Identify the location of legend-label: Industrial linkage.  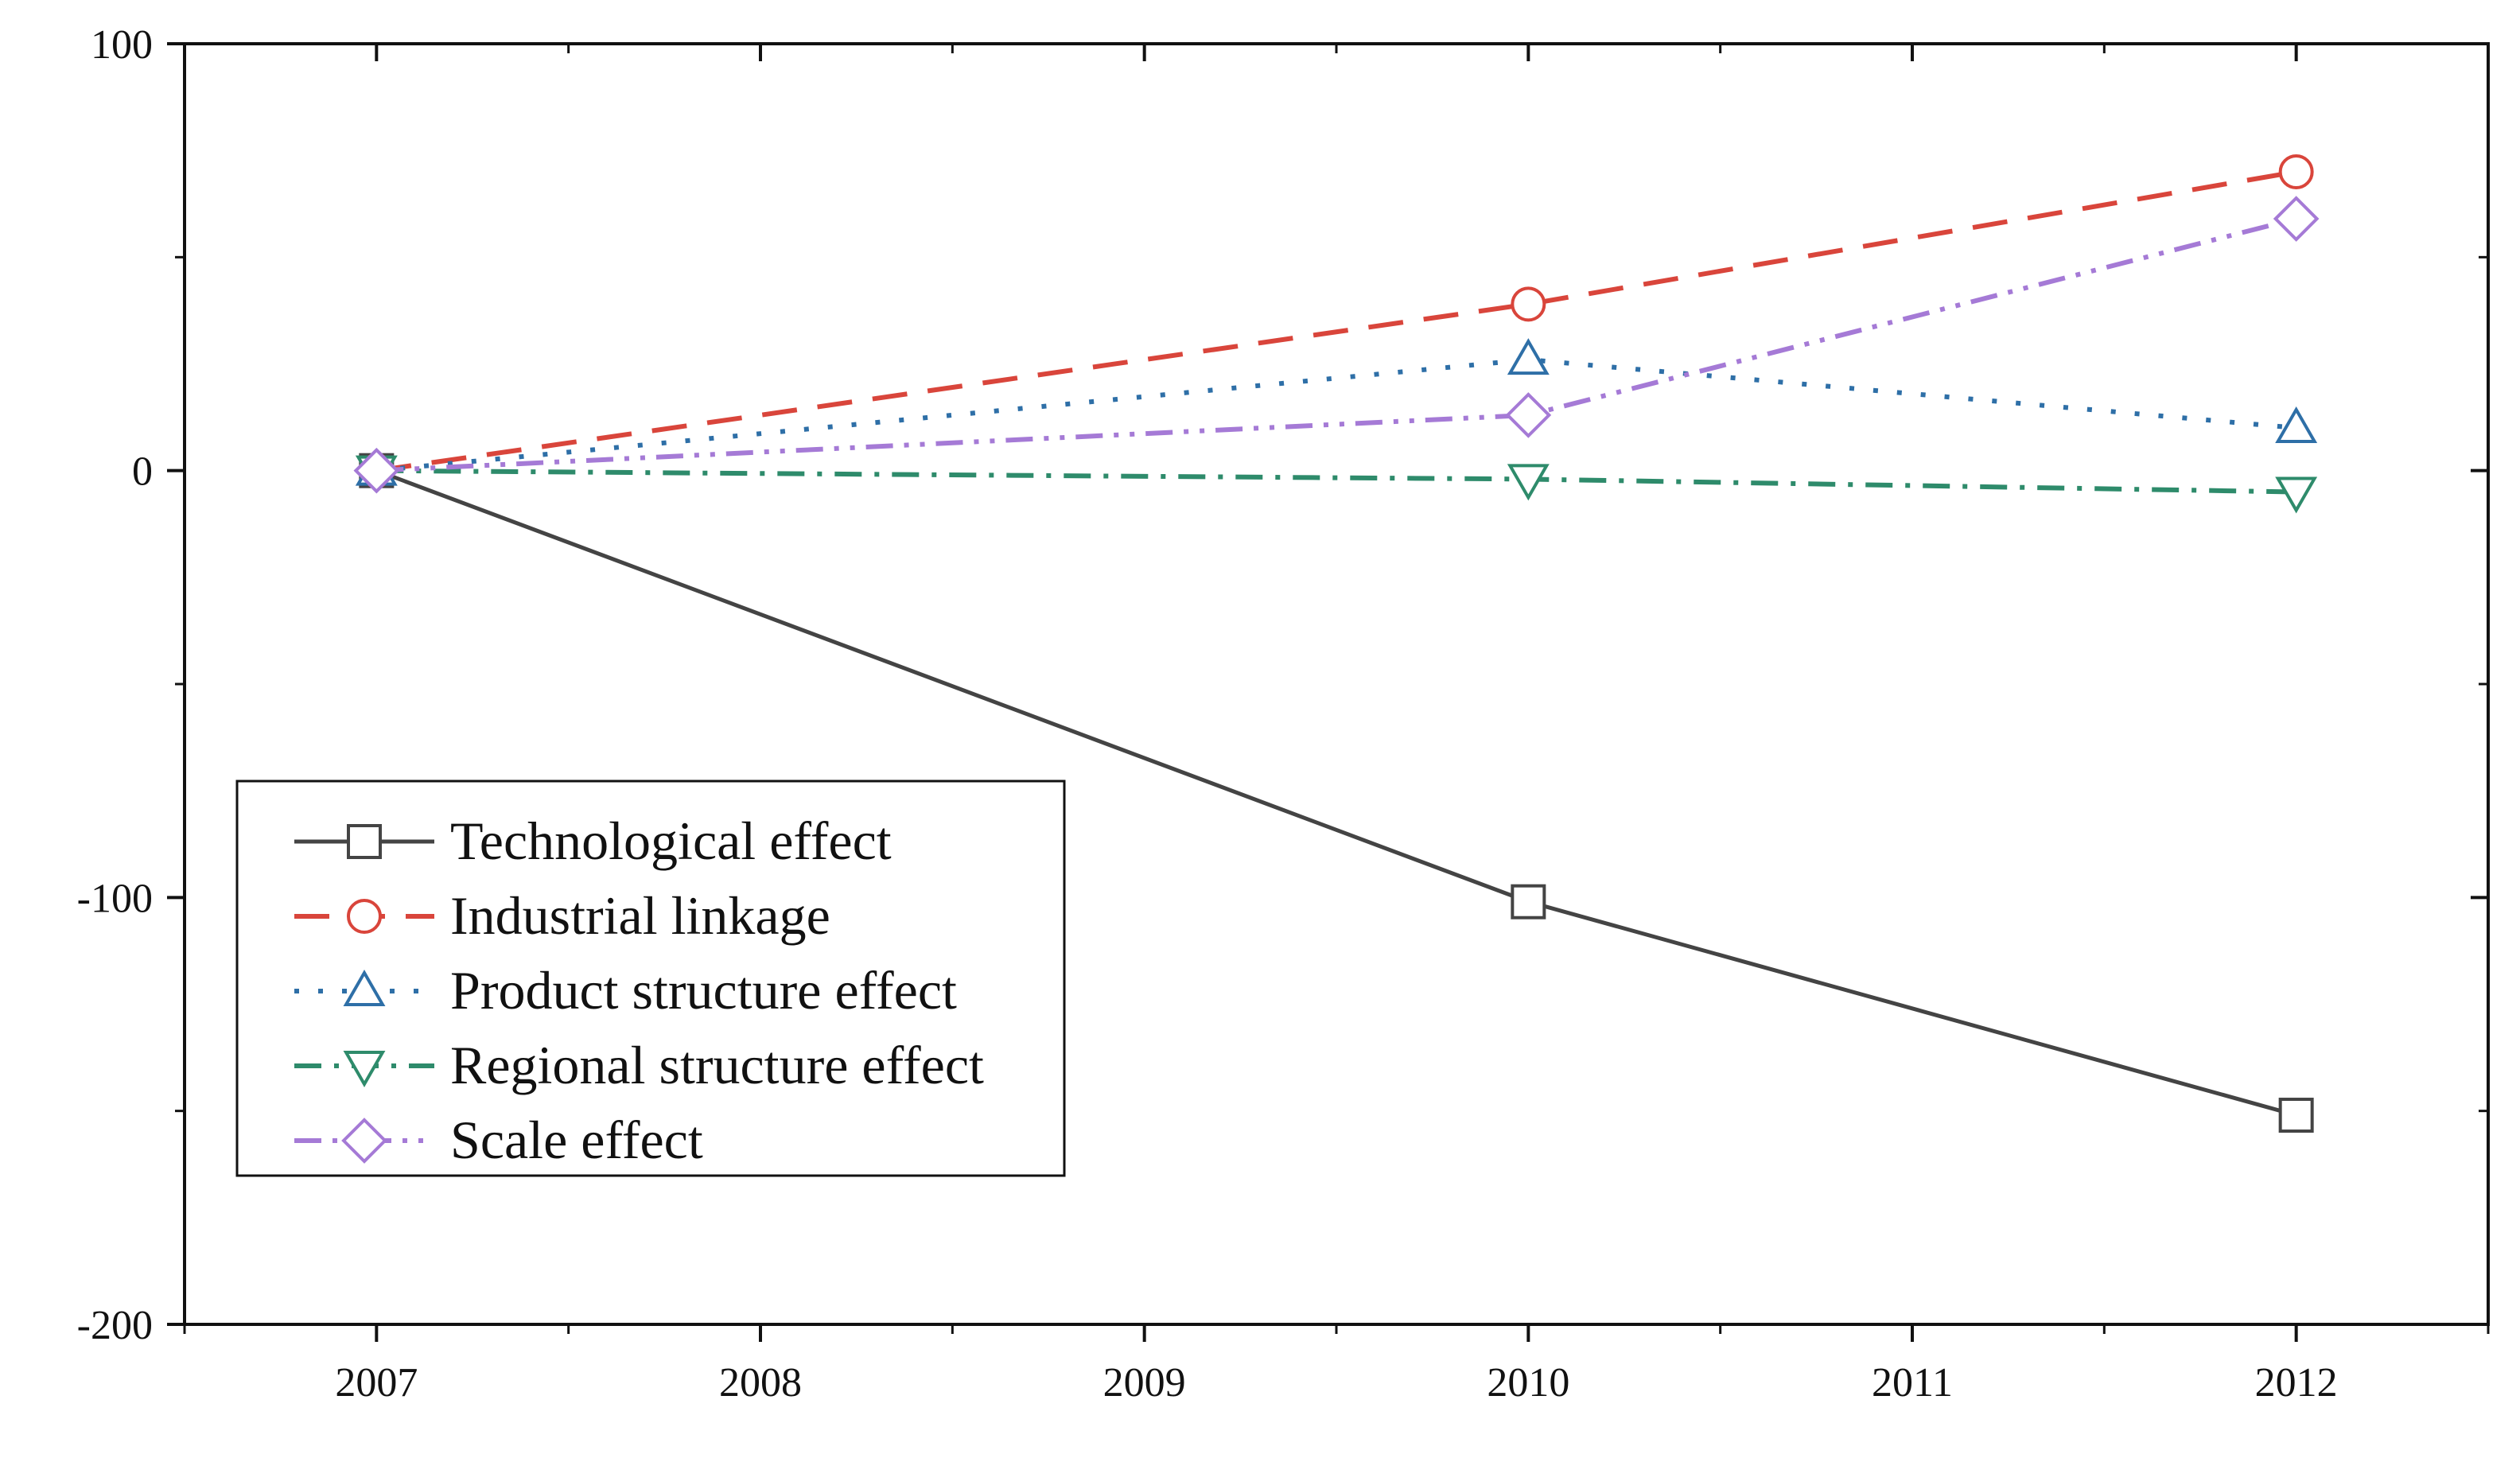
(640, 916).